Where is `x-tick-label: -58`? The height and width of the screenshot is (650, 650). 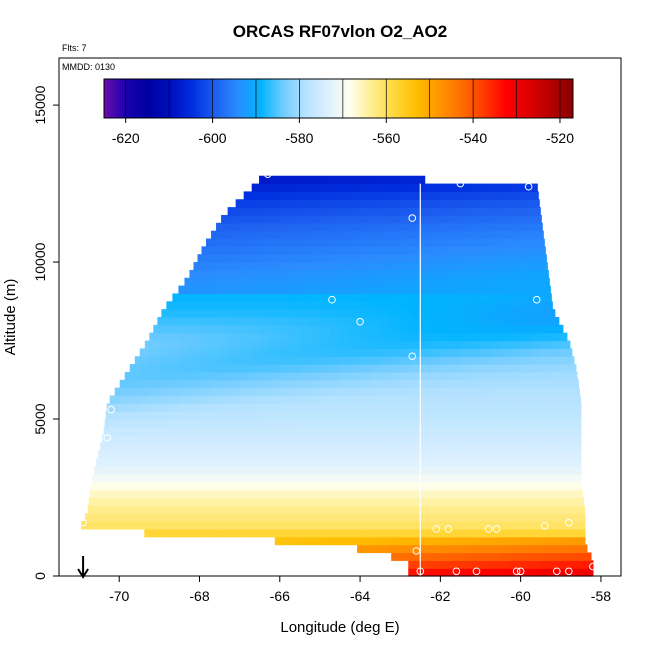
x-tick-label: -58 is located at coordinates (601, 596).